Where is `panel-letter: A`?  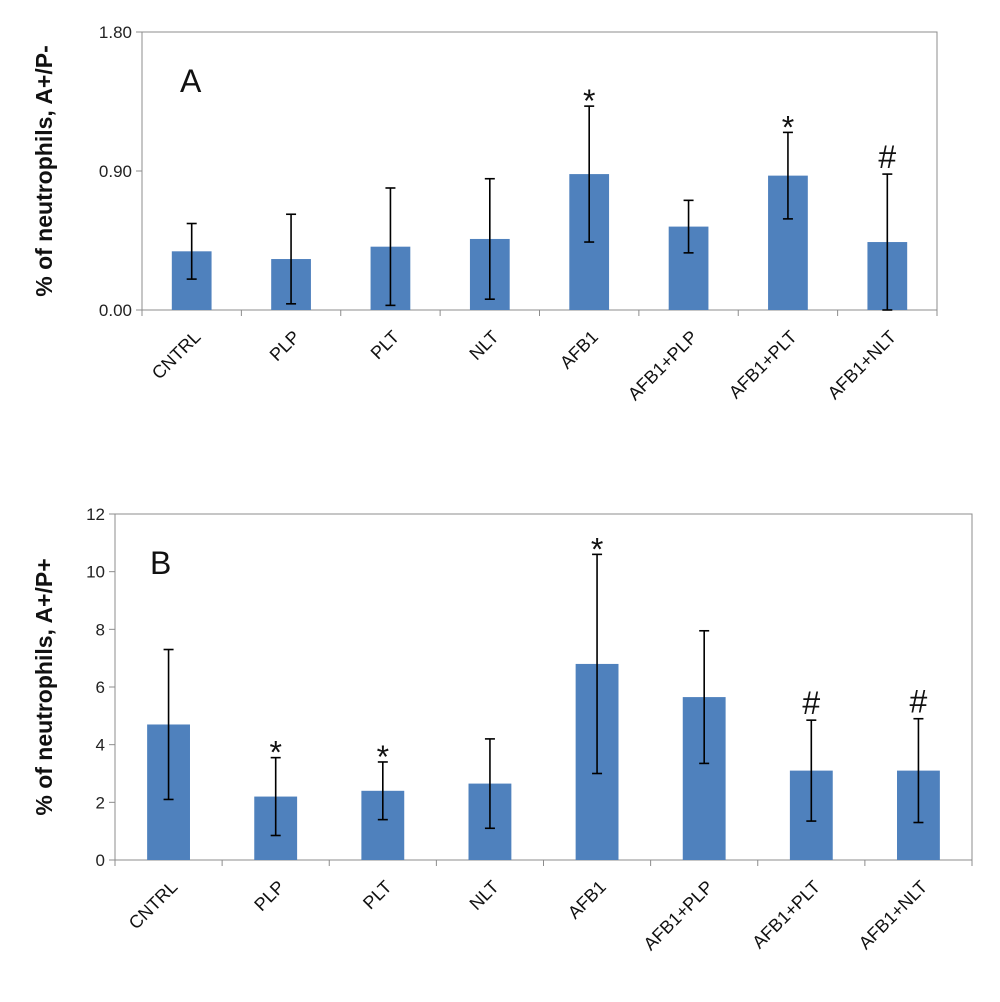 panel-letter: A is located at coordinates (191, 81).